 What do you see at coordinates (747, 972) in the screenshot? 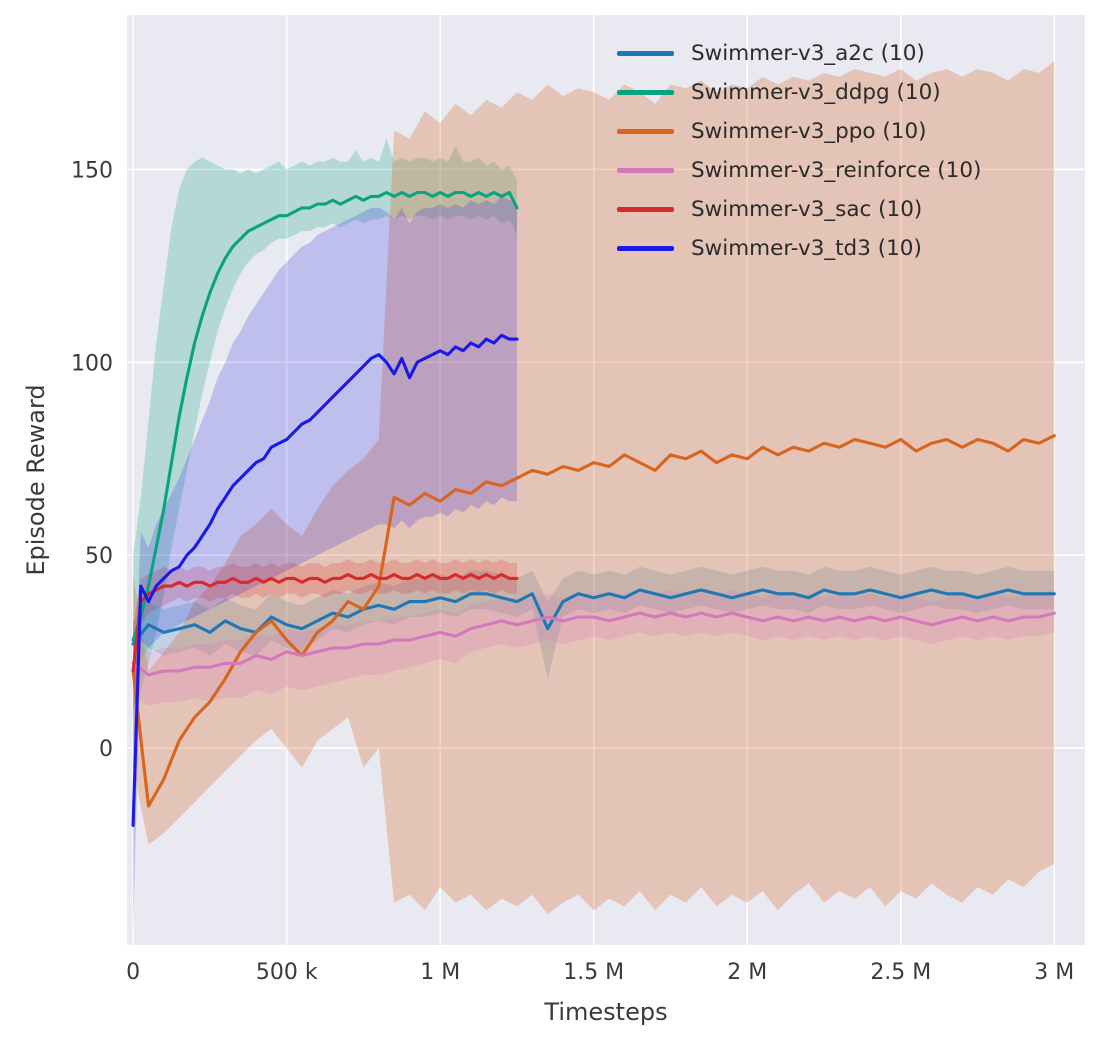
I see `svg-text: 2 M` at bounding box center [747, 972].